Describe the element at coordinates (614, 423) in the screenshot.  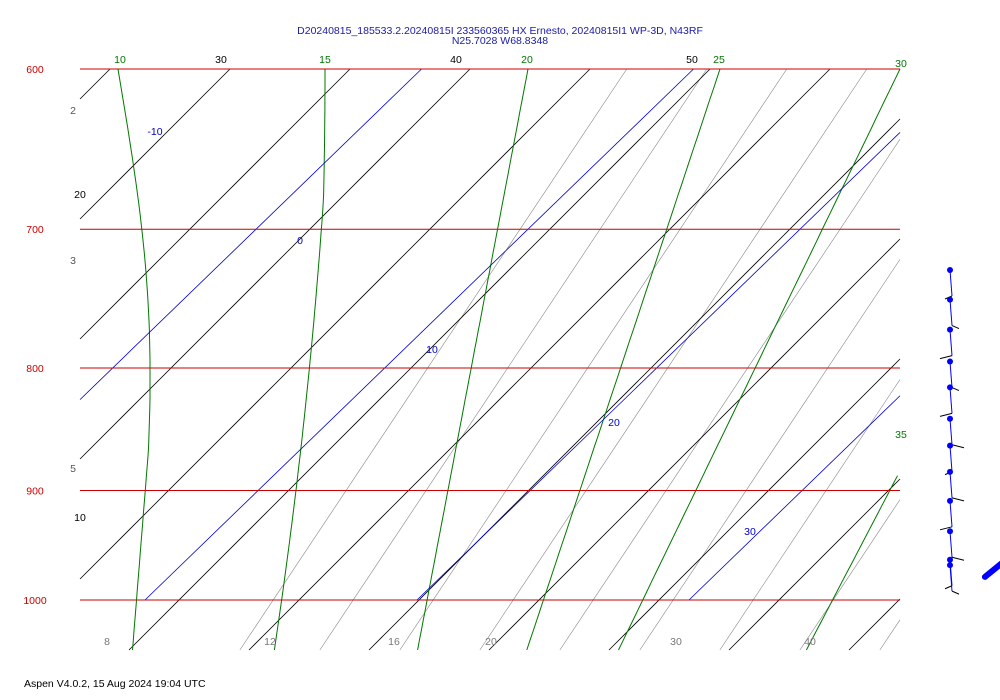
I see `isotherm-label: 20` at that location.